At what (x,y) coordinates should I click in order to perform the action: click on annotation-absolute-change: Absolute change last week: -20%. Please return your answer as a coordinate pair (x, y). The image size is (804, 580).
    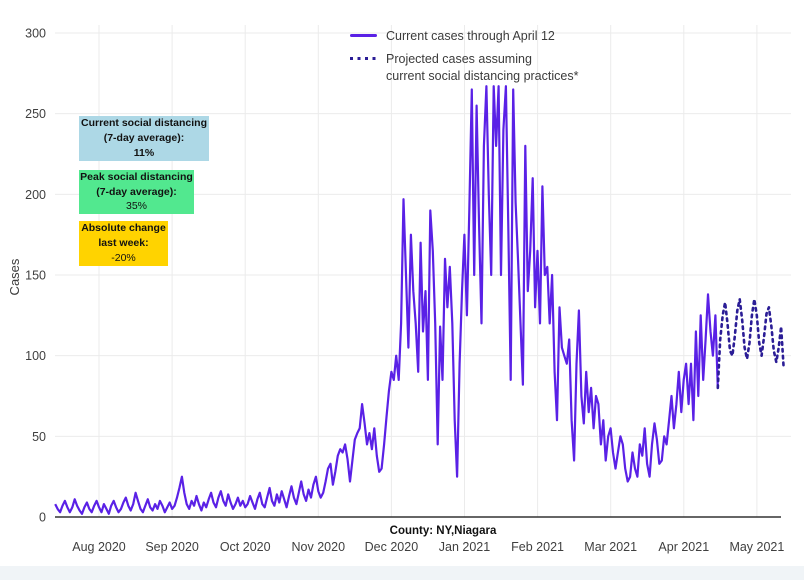
    Looking at the image, I should click on (123, 243).